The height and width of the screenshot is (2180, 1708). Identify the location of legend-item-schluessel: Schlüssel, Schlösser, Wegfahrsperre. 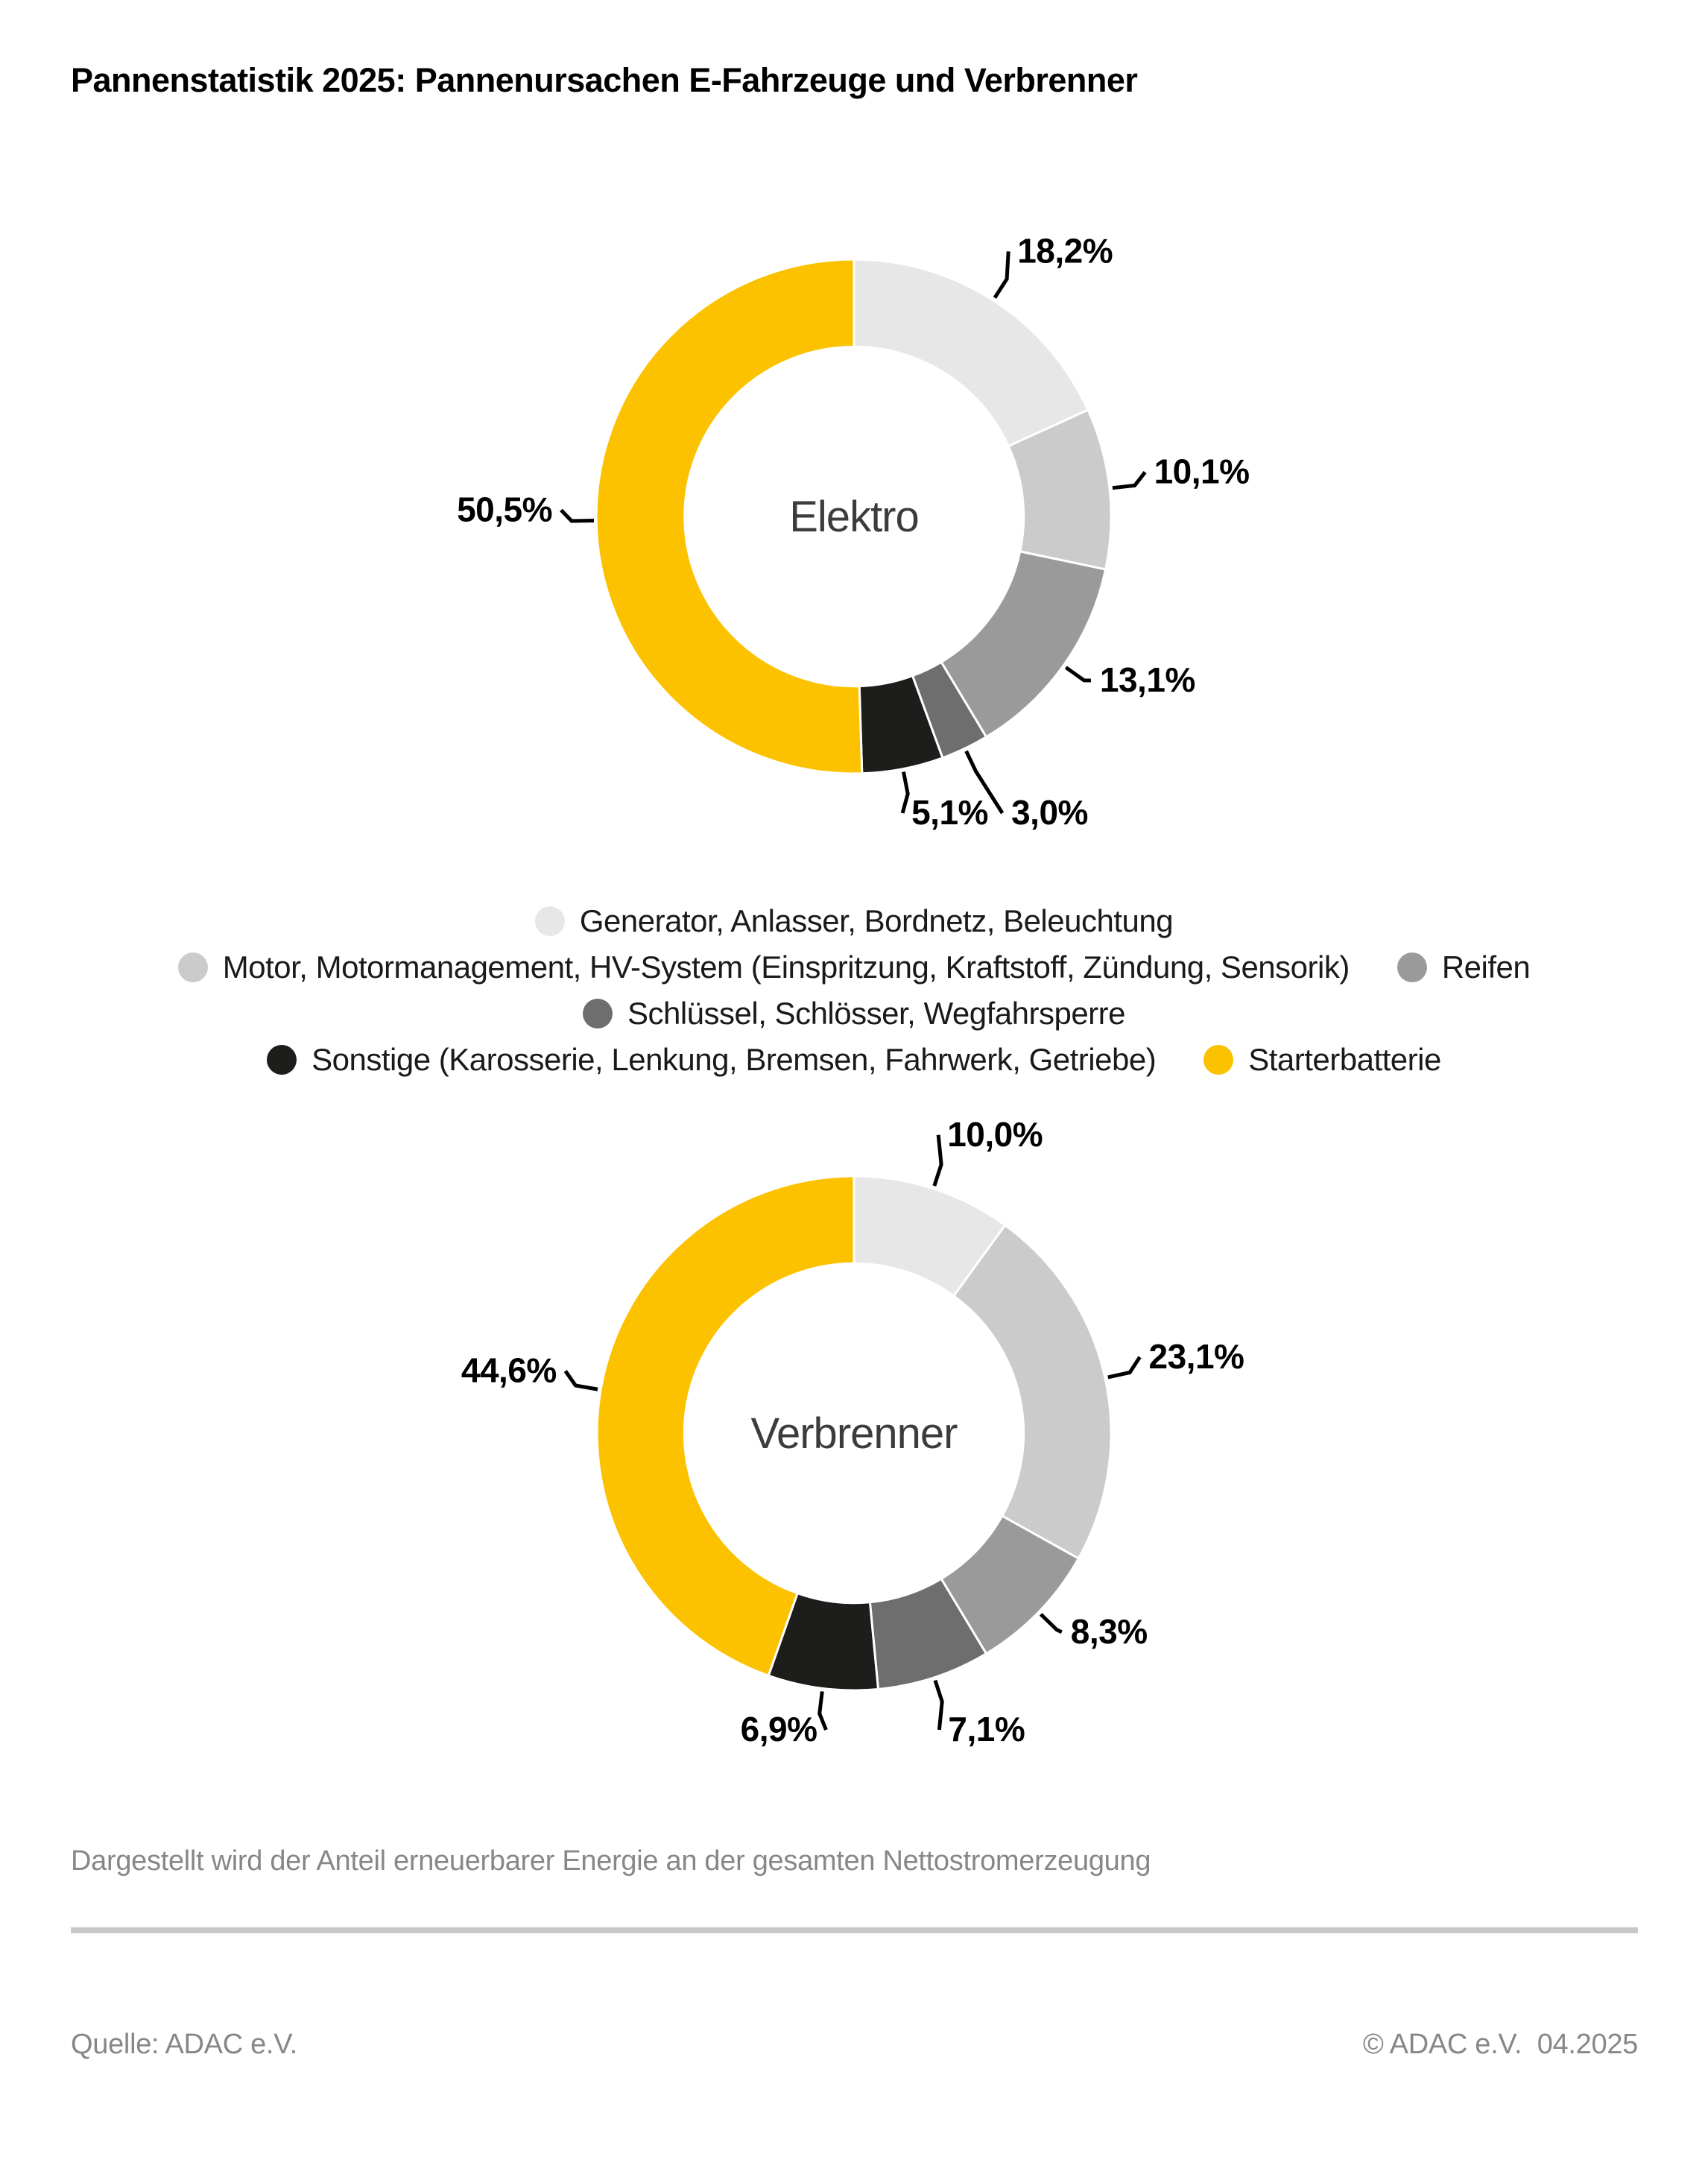
(854, 1013).